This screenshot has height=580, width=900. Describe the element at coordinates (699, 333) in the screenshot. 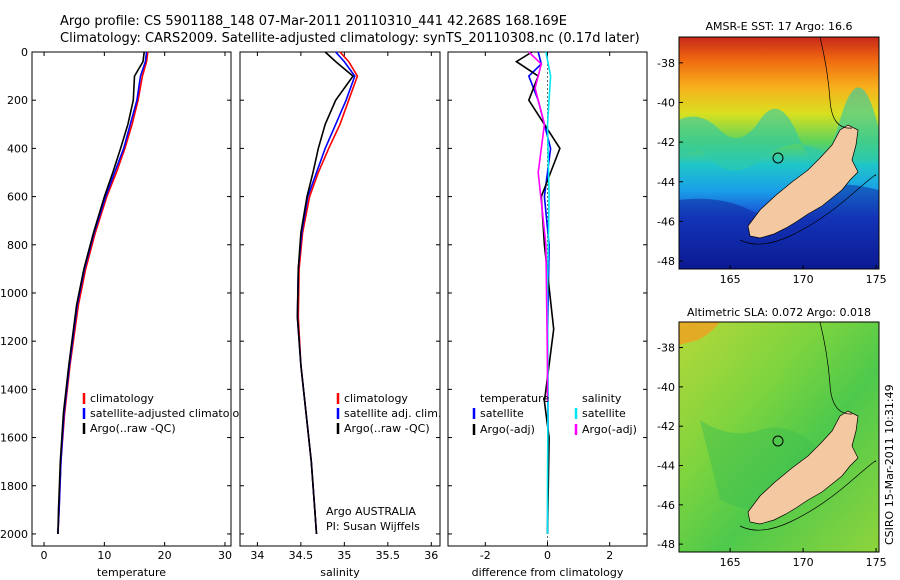

I see `sla-warm` at that location.